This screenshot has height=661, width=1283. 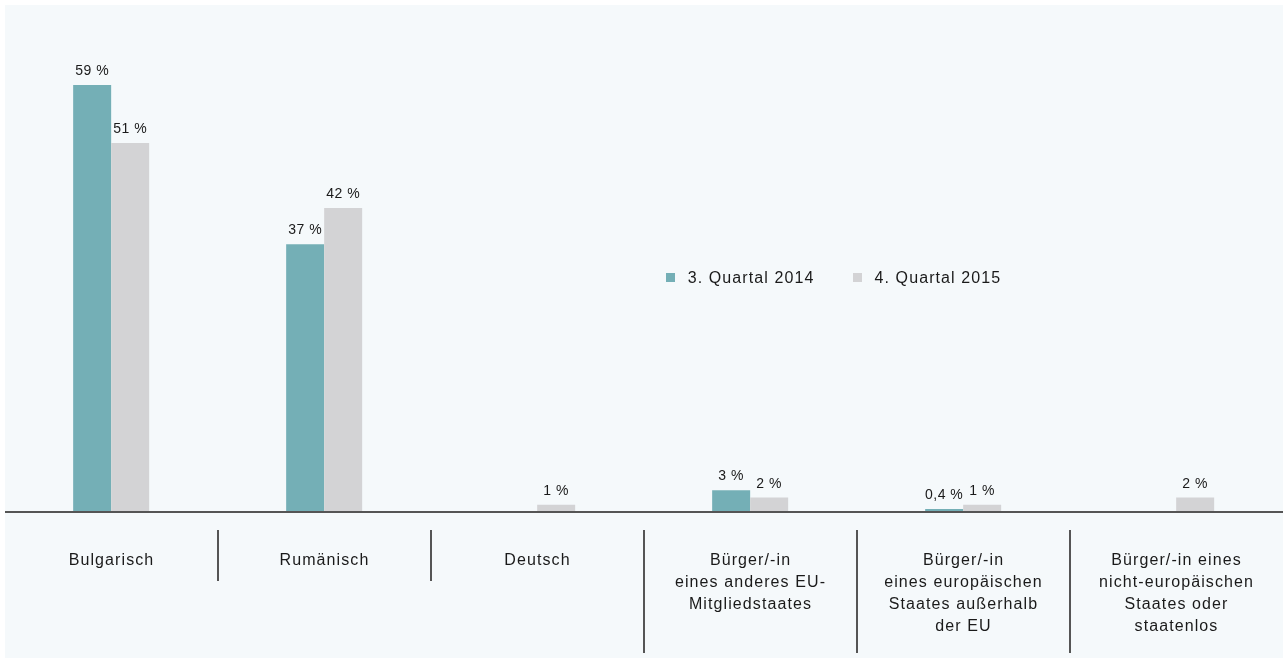 I want to click on data-label: 3 %, so click(x=731, y=475).